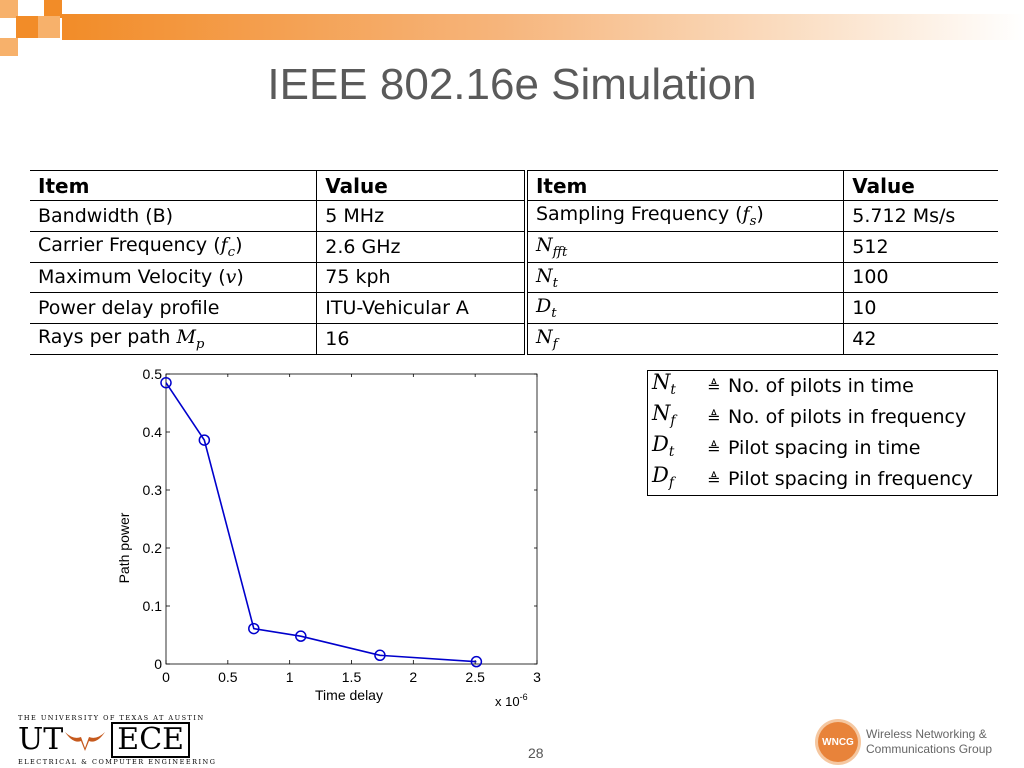 The height and width of the screenshot is (768, 1024). I want to click on series-line, so click(321, 522).